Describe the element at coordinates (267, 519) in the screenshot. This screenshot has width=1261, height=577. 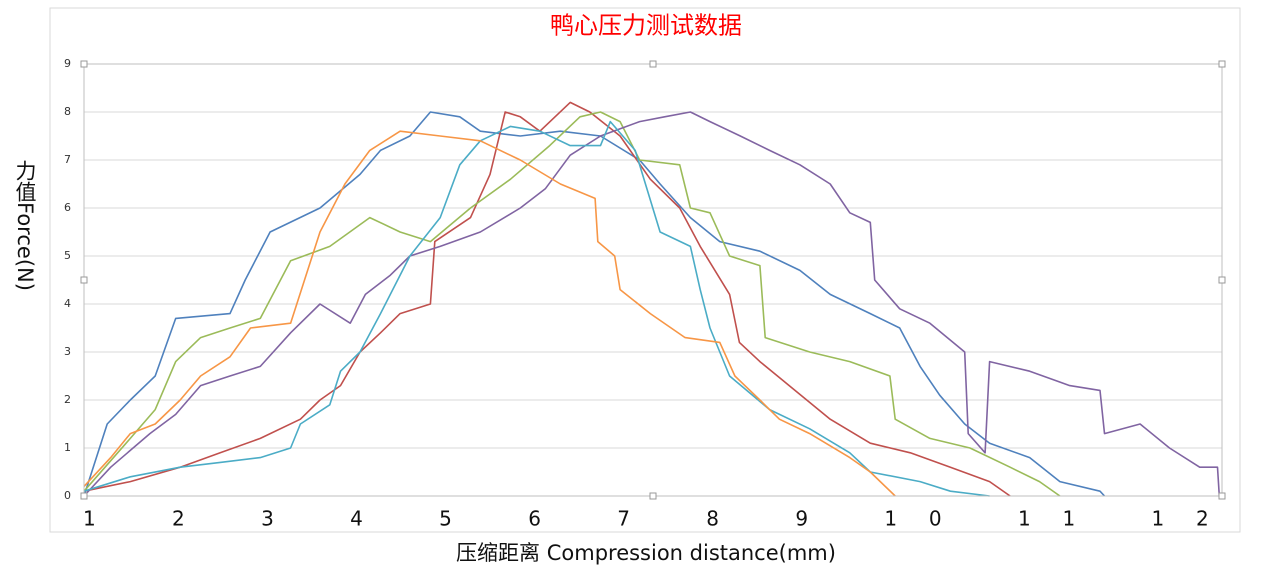
I see `x-tick-label: 3` at that location.